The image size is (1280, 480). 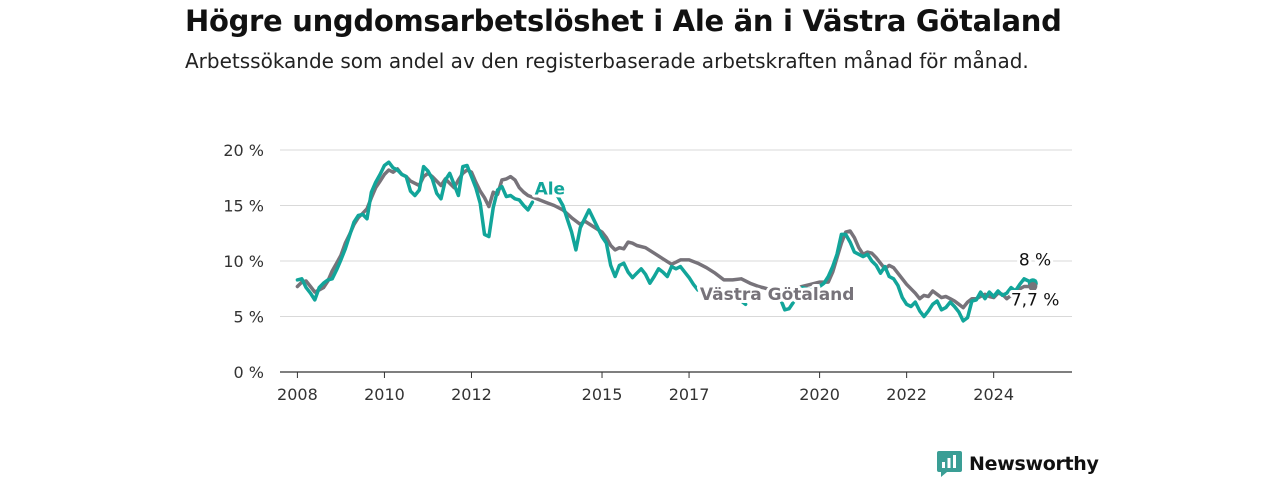 I want to click on vastra-gotaland-end-label: 7,7 %, so click(x=1035, y=300).